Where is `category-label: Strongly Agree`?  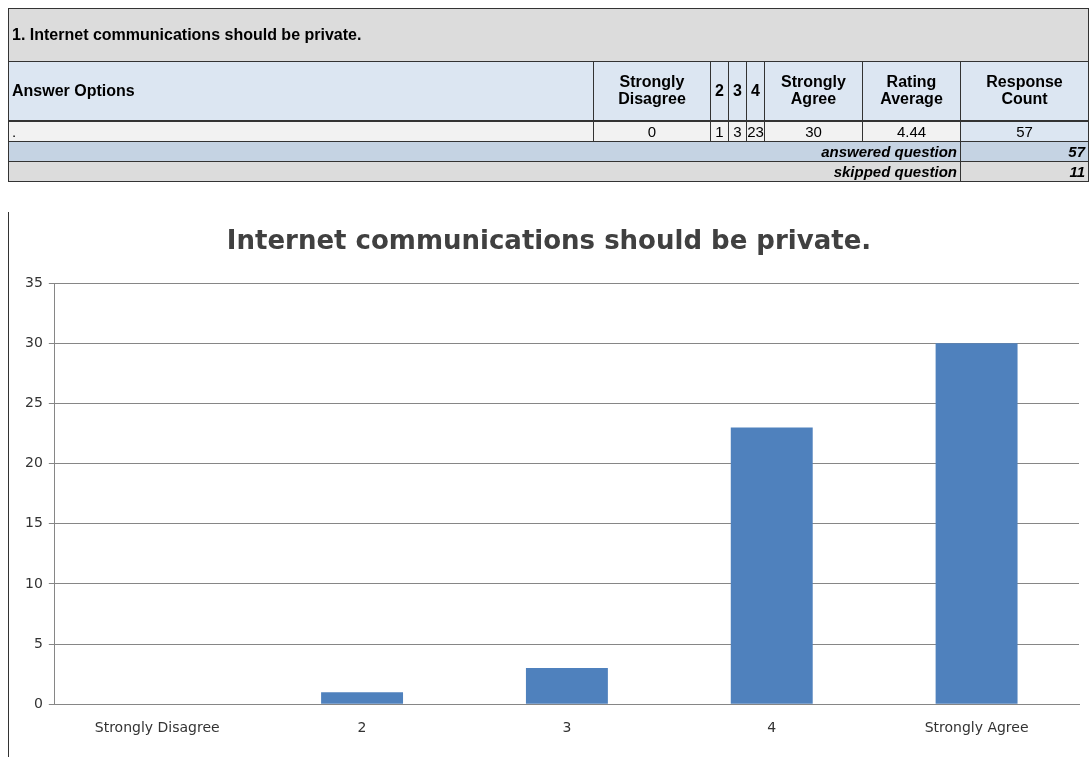 category-label: Strongly Agree is located at coordinates (813, 90).